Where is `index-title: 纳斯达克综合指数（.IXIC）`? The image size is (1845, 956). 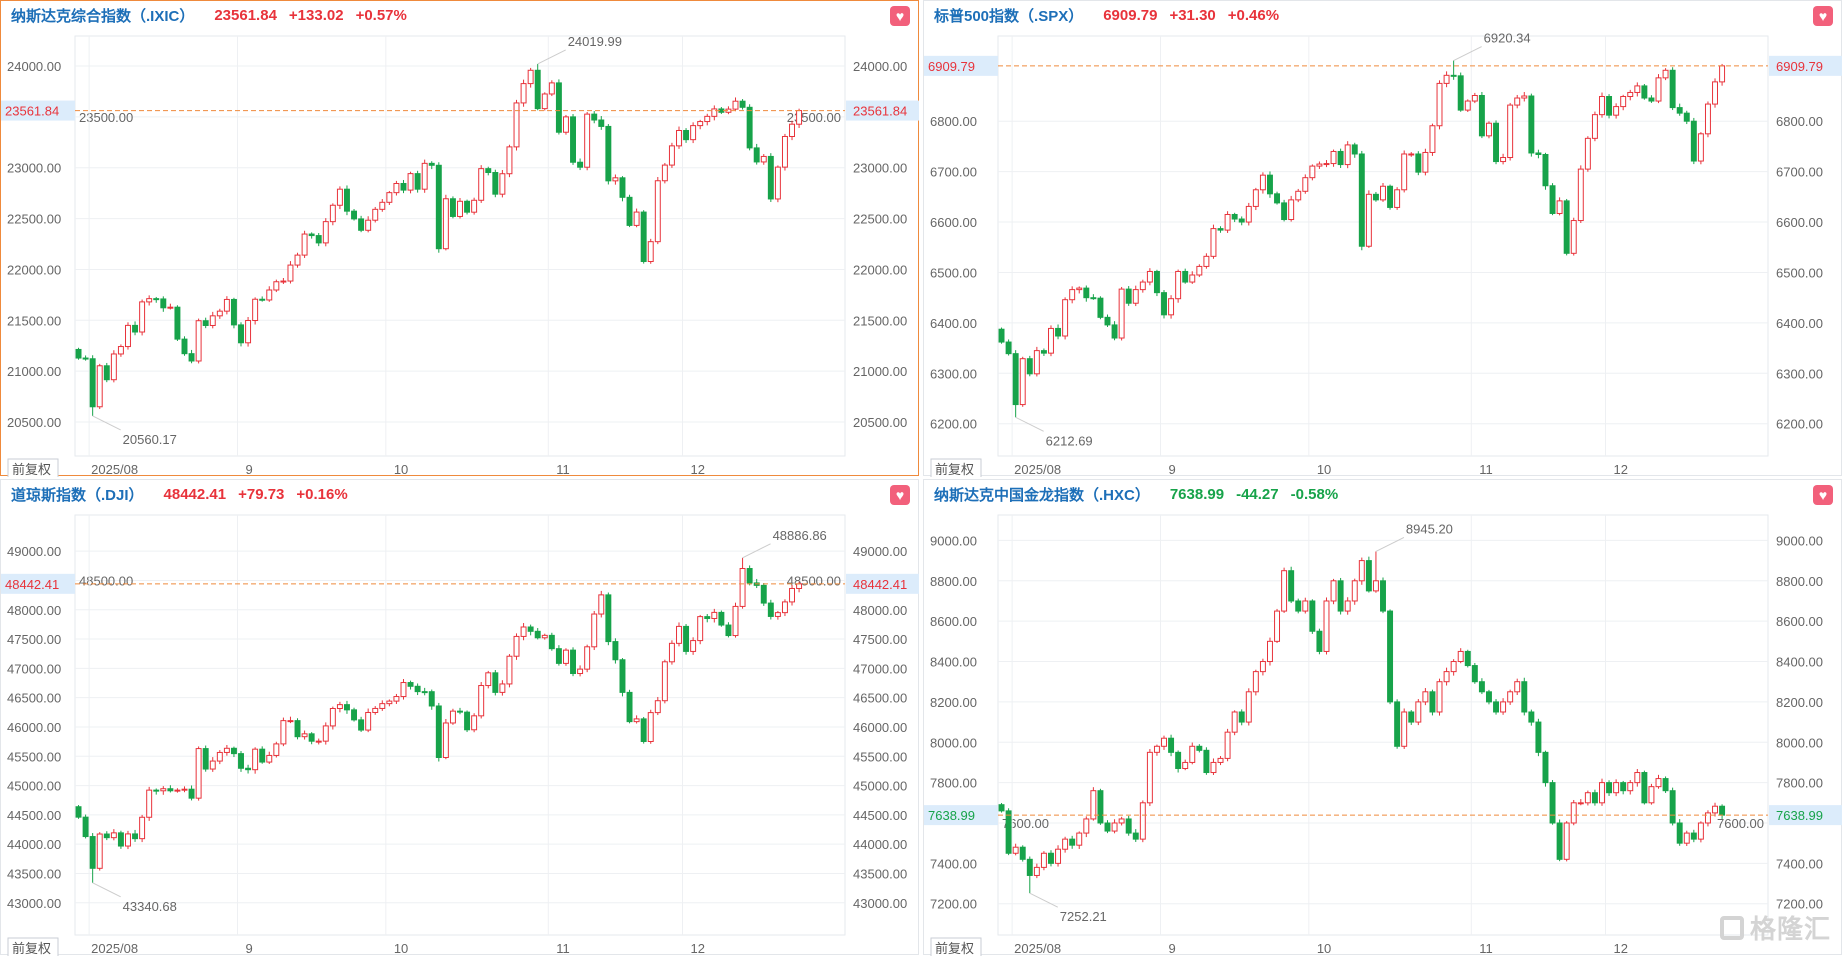
index-title: 纳斯达克综合指数（.IXIC） is located at coordinates (103, 16).